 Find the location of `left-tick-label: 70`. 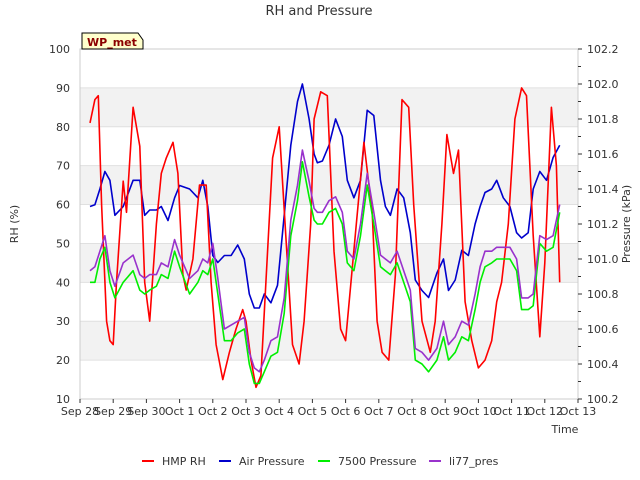

left-tick-label: 70 is located at coordinates (63, 166).